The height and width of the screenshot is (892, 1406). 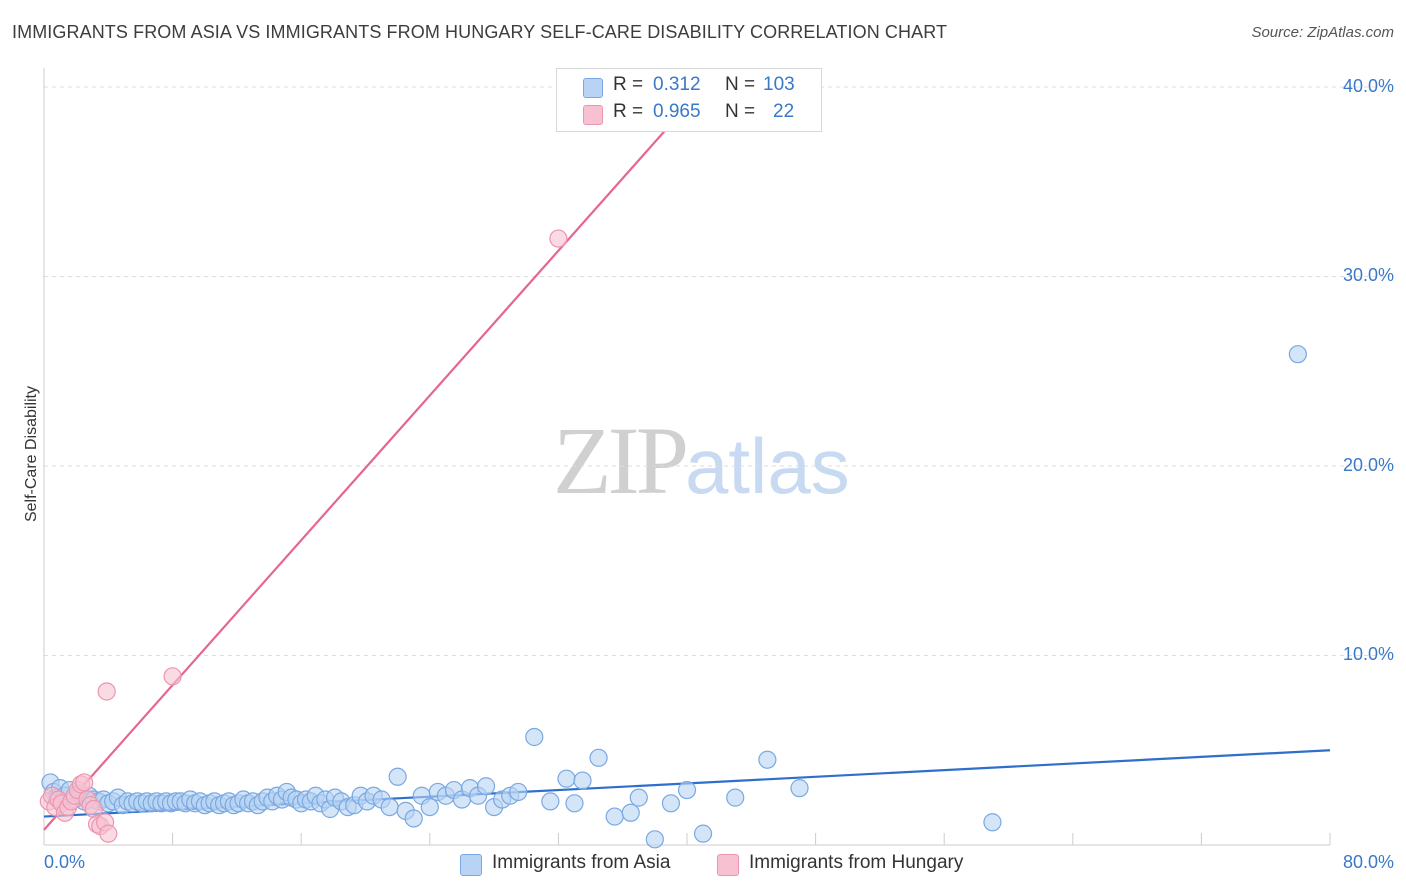 What do you see at coordinates (65, 862) in the screenshot?
I see `x-tick-label-min: 0.0%` at bounding box center [65, 862].